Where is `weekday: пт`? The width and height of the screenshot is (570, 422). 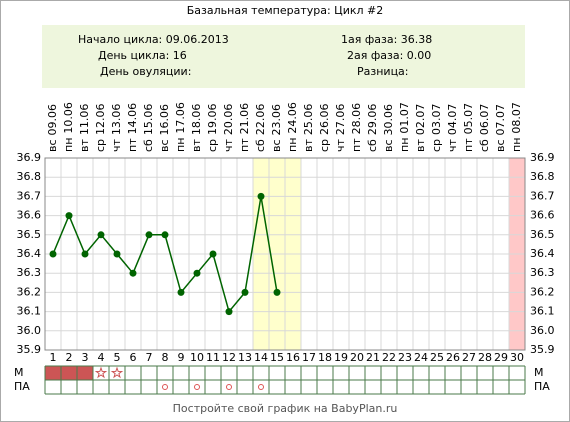 weekday: пт is located at coordinates (244, 145).